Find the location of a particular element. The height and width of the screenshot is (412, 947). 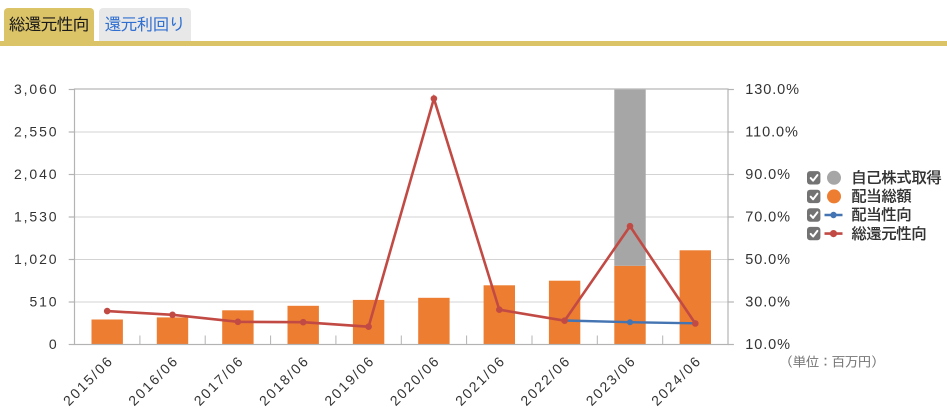

svg-text: 2016/06 is located at coordinates (153, 380).